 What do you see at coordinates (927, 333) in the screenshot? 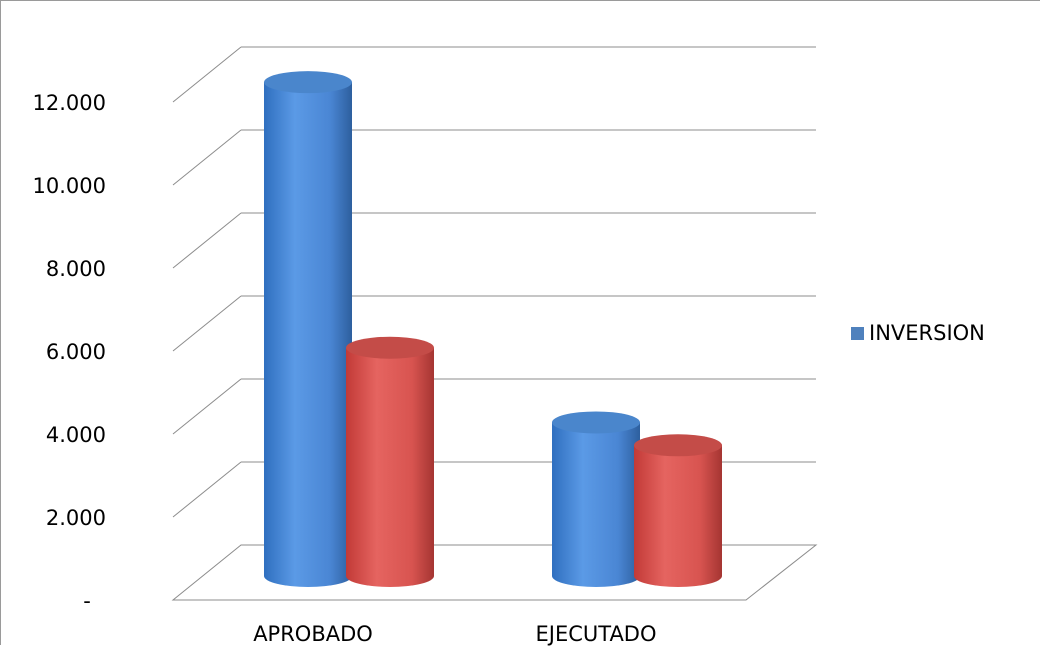
I see `legend-label: INVERSION` at bounding box center [927, 333].